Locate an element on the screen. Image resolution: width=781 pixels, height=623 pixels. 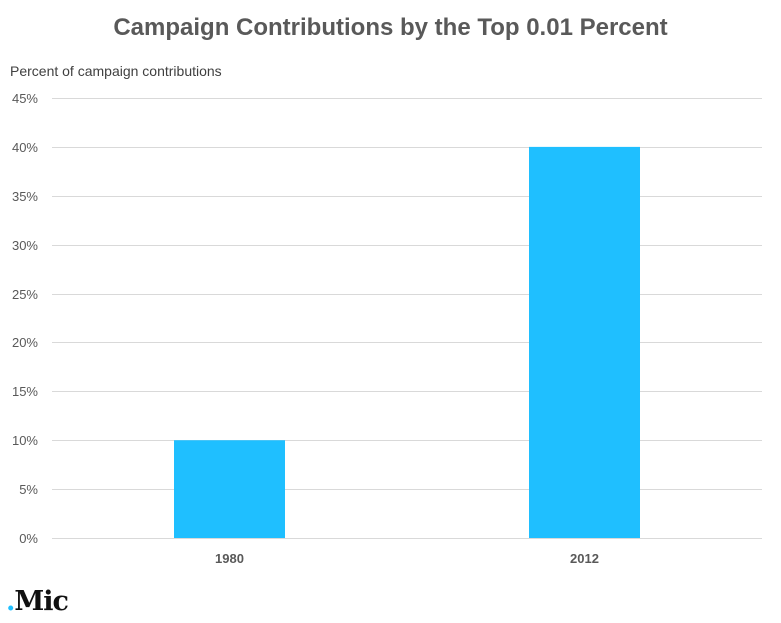
y-tick-label: 35% is located at coordinates (25, 196).